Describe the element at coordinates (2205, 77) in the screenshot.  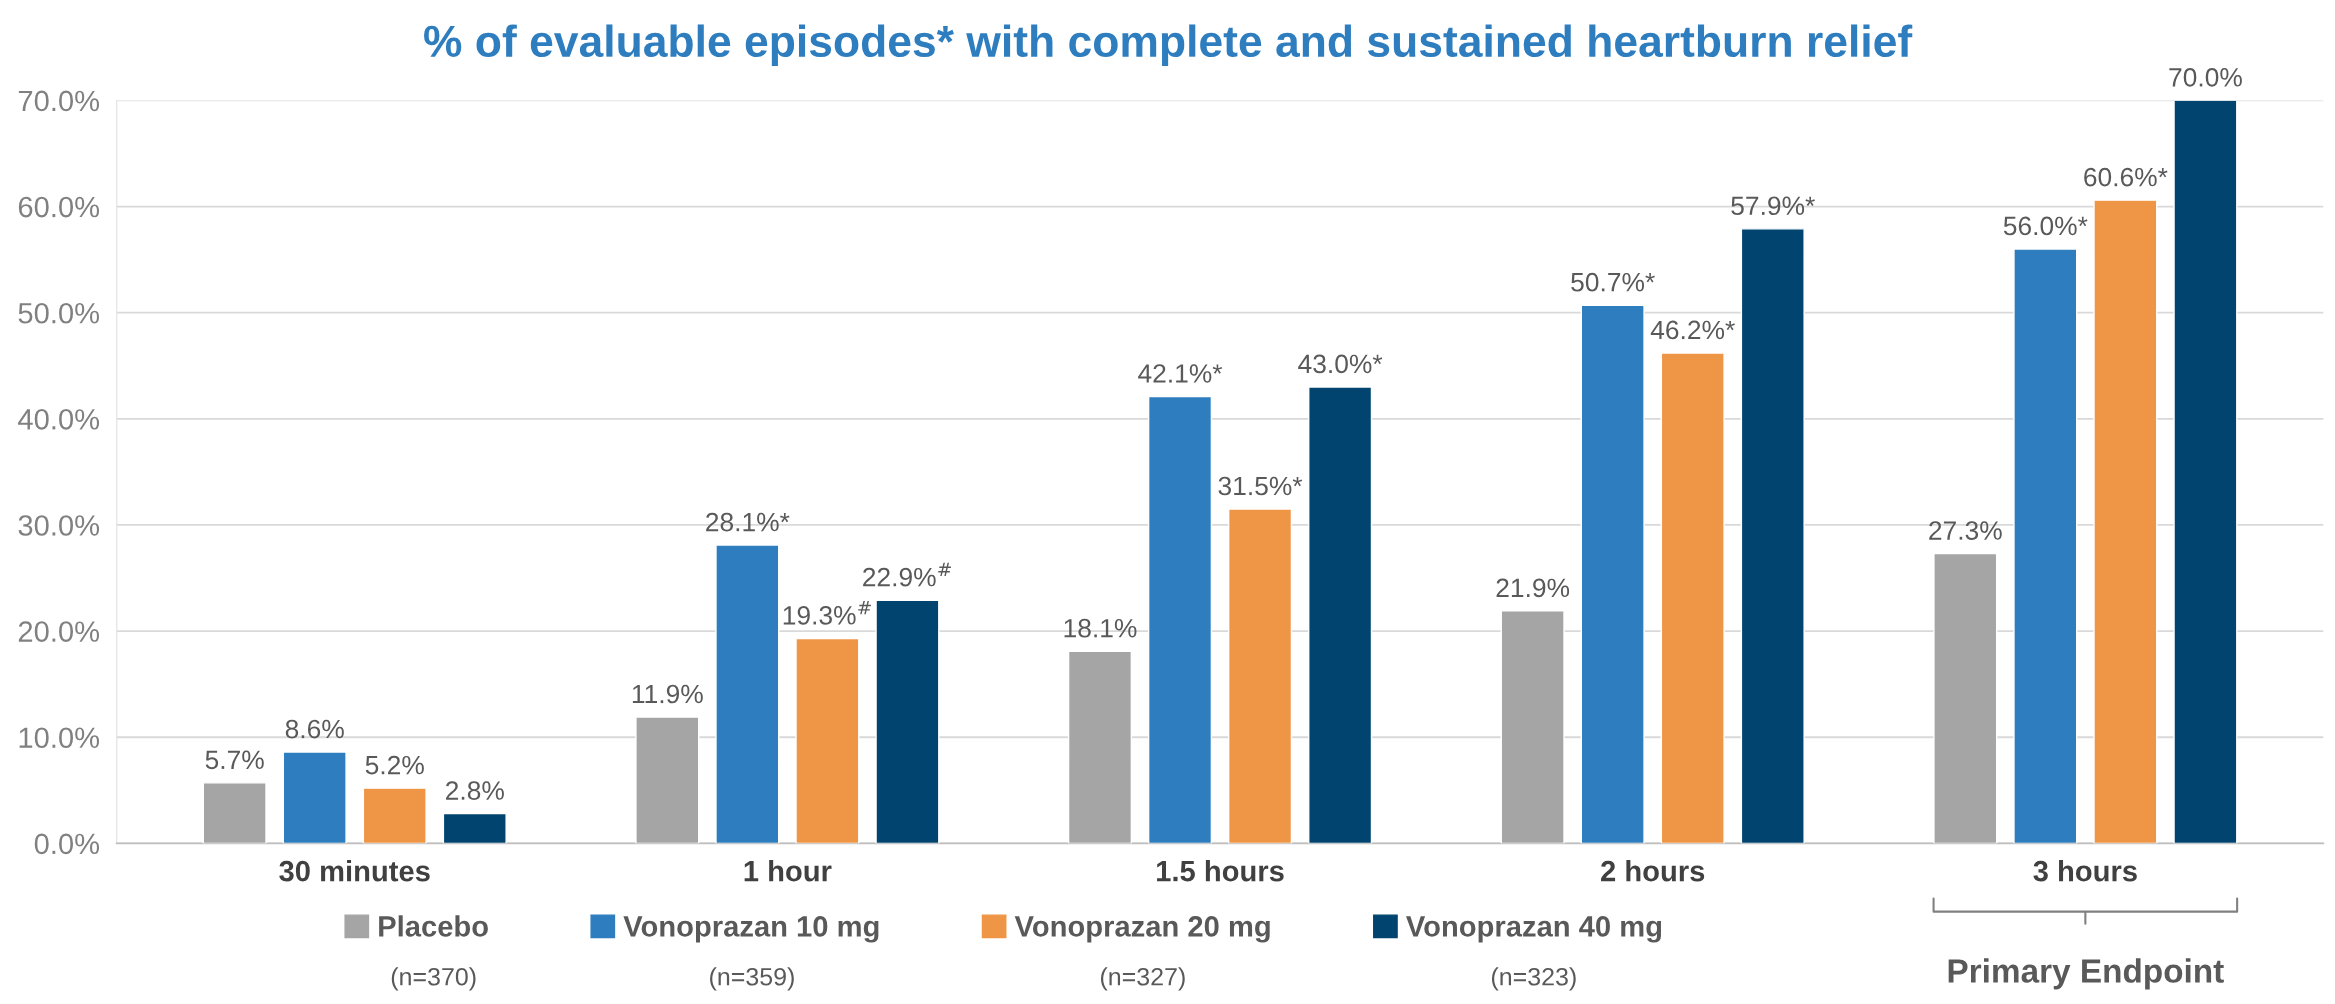
I see `data-label: 70.0%` at that location.